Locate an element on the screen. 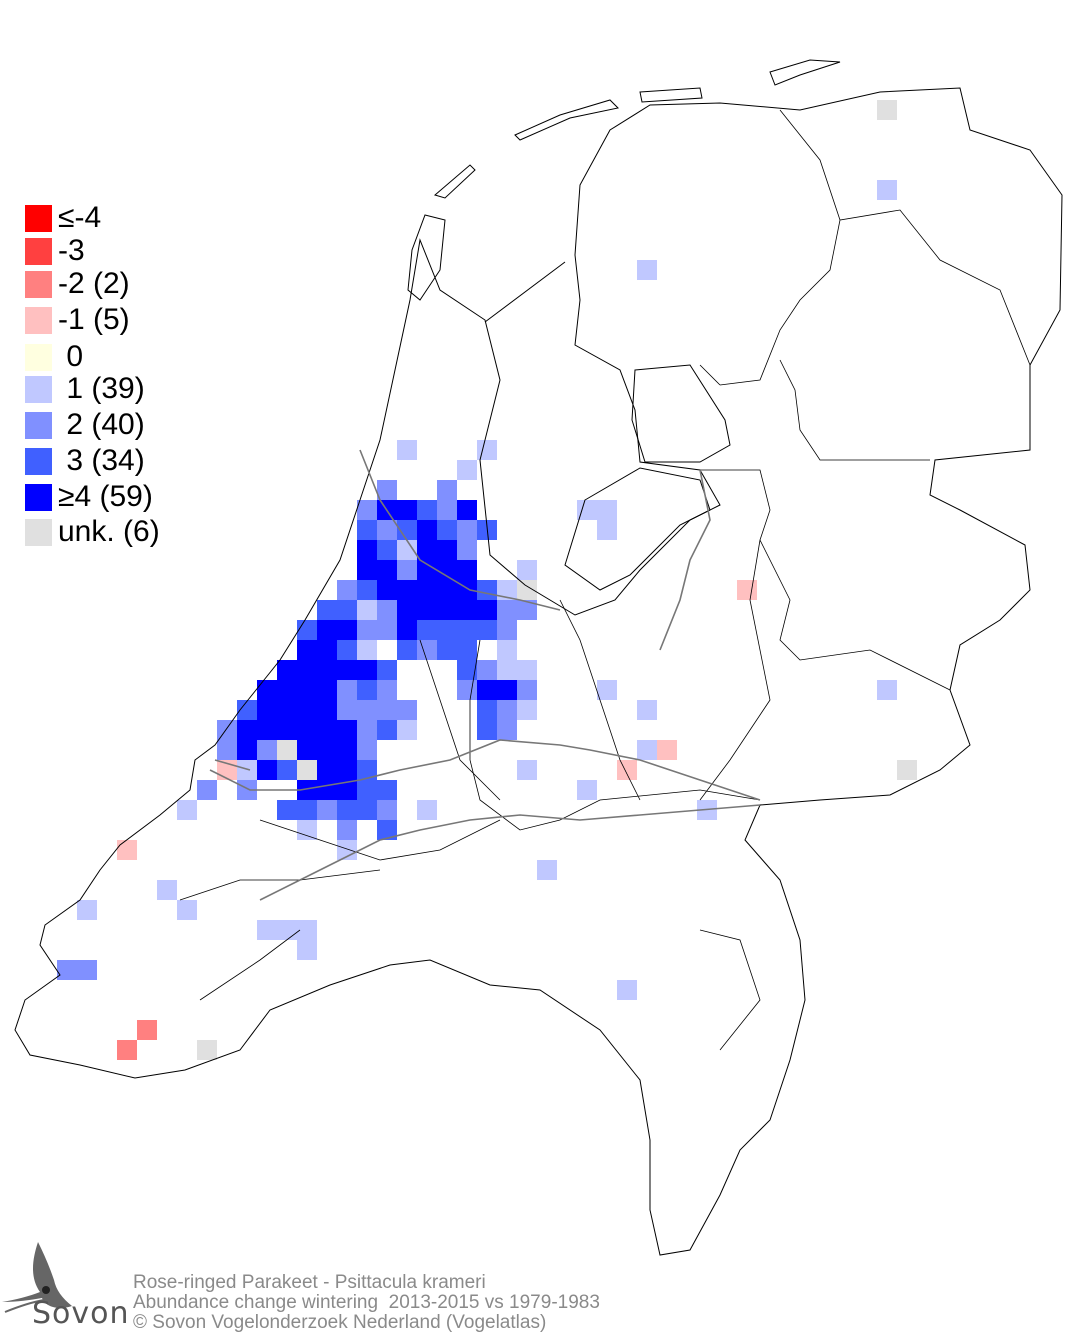 Image resolution: width=1074 pixels, height=1340 pixels. legend-label: -1 (5) is located at coordinates (94, 319).